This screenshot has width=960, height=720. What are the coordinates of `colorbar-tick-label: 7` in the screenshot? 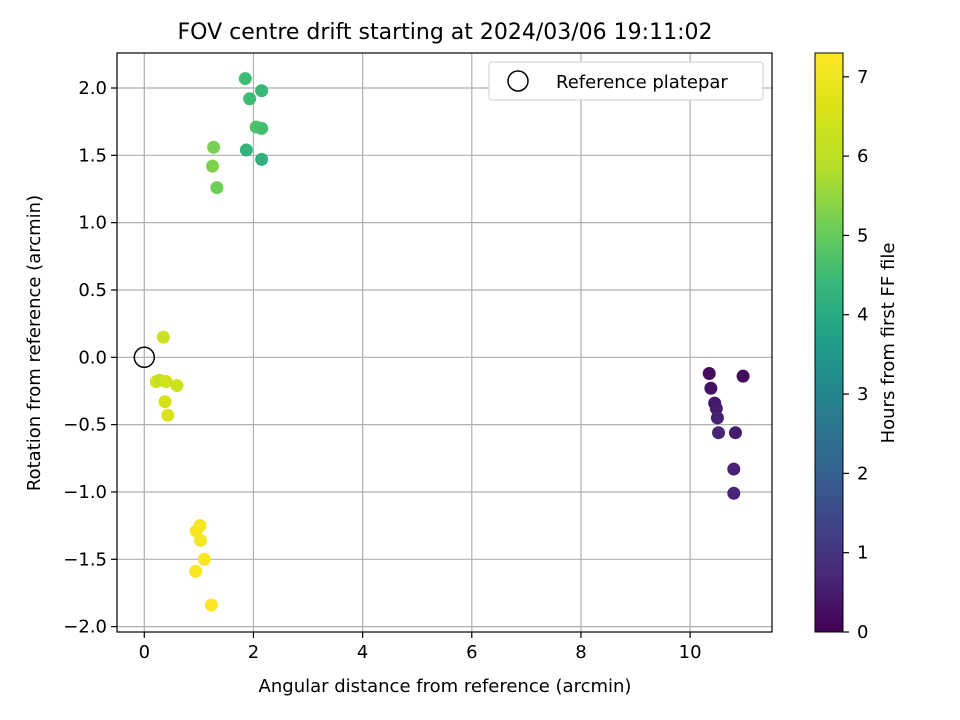 It's located at (862, 77).